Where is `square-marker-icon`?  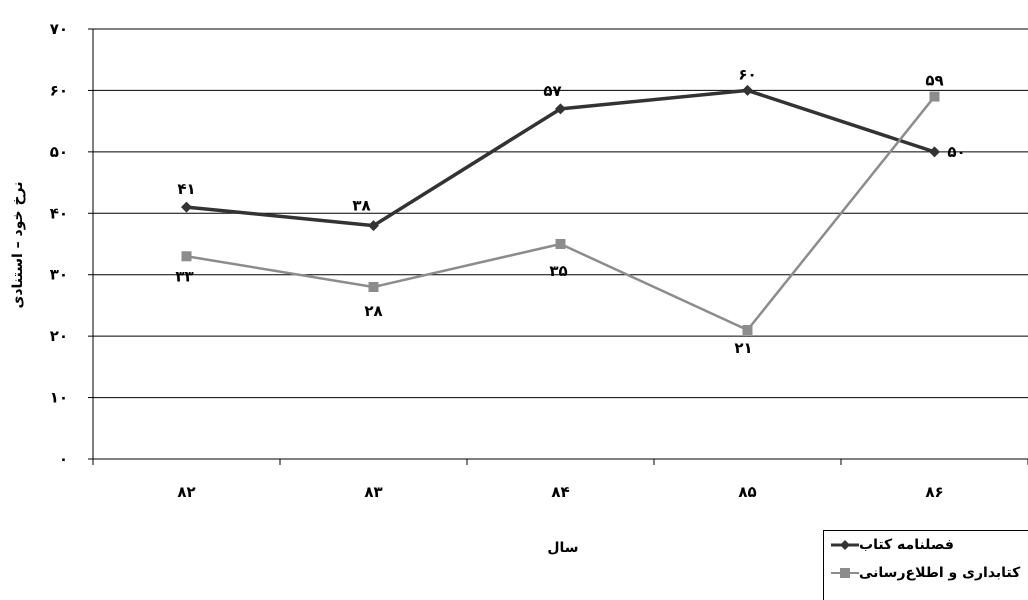 square-marker-icon is located at coordinates (845, 573).